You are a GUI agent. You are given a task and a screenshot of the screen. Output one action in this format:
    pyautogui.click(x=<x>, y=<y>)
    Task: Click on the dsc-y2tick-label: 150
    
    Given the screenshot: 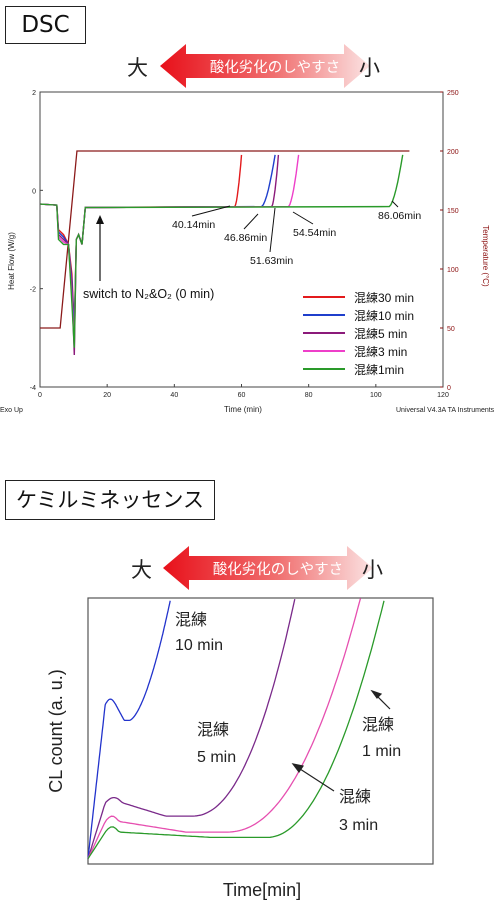 What is the action you would take?
    pyautogui.click(x=453, y=211)
    